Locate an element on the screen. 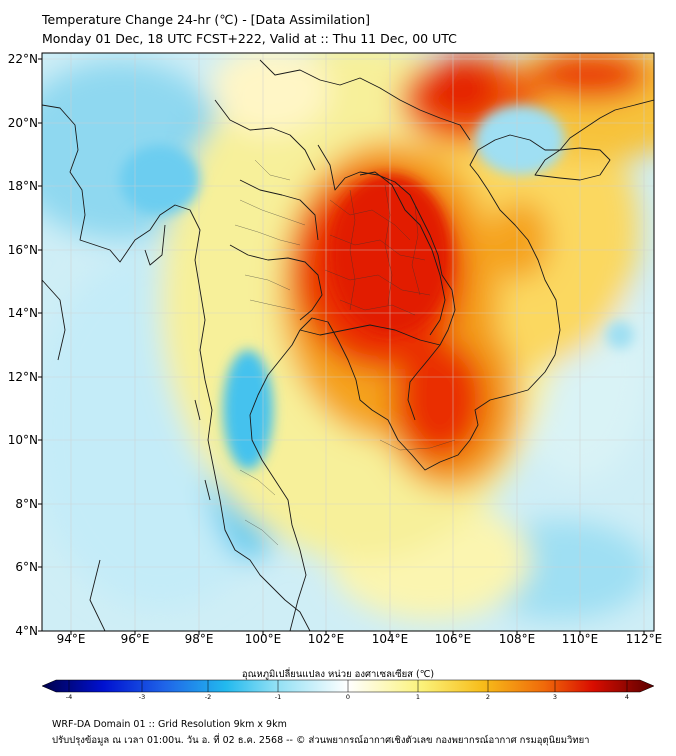 This screenshot has width=676, height=756. colorbar-tick: -2 is located at coordinates (208, 697).